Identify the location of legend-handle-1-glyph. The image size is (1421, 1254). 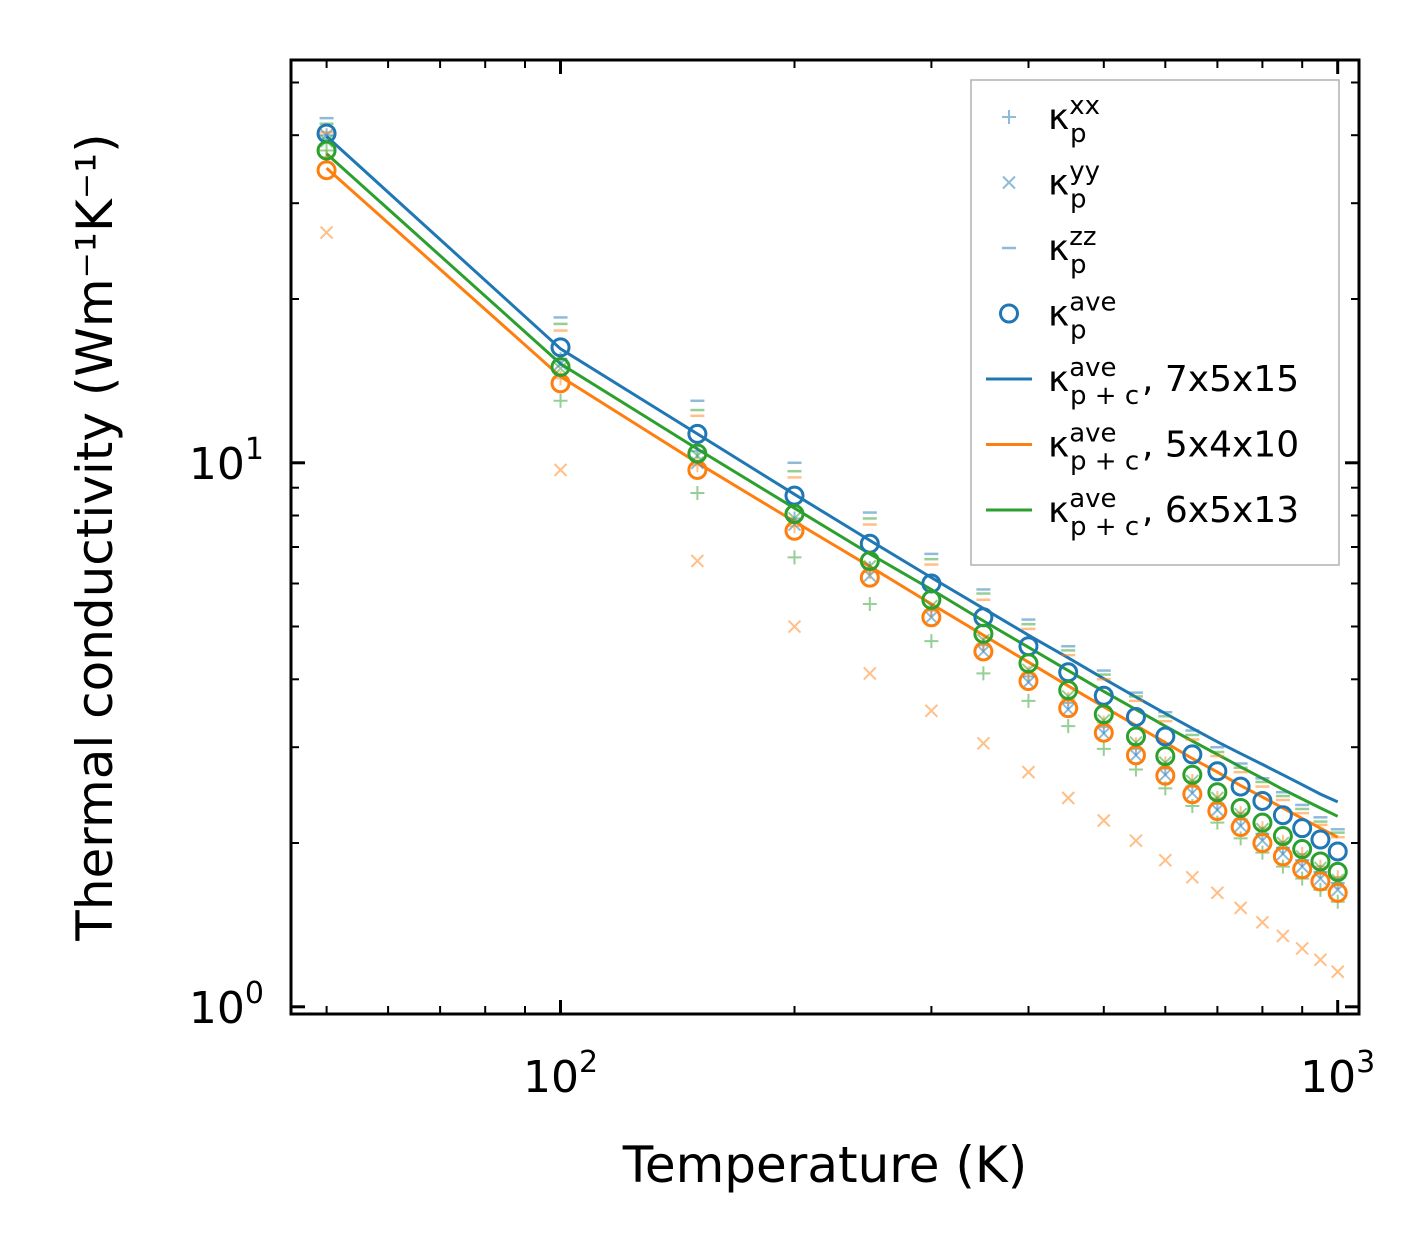
(1009, 182).